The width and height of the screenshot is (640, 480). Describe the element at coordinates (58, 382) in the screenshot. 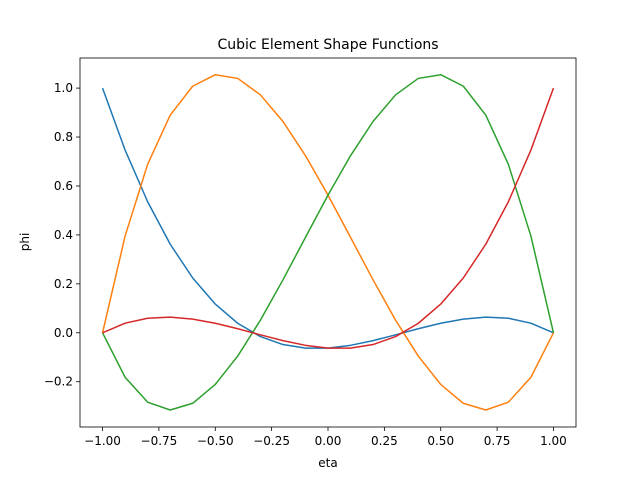

I see `y-tick-label: −0.2` at that location.